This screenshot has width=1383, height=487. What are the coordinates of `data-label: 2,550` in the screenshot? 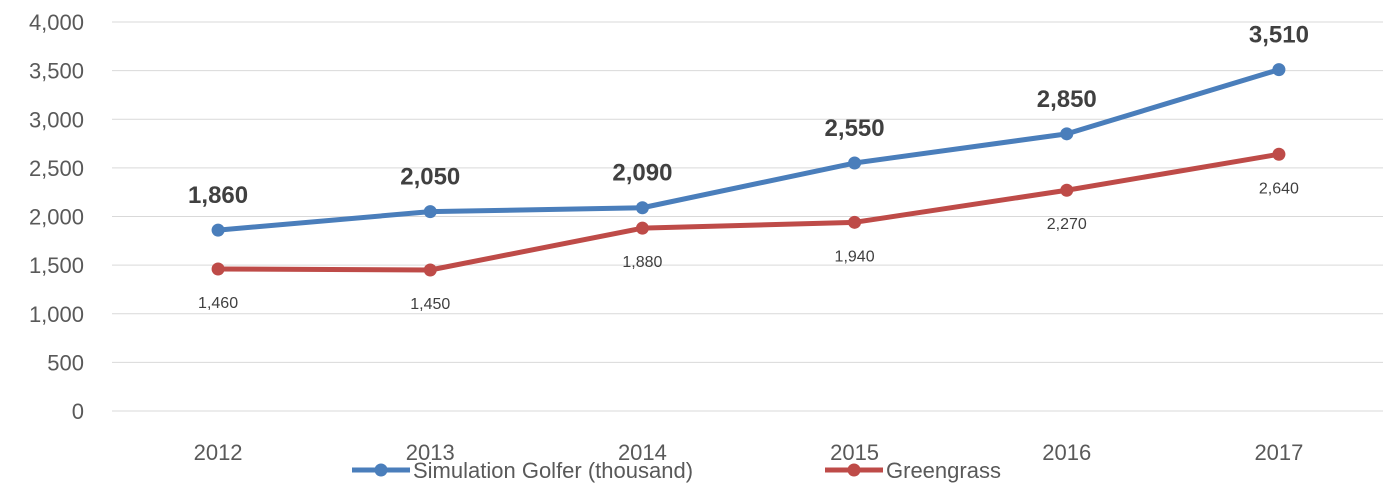 It's located at (855, 128).